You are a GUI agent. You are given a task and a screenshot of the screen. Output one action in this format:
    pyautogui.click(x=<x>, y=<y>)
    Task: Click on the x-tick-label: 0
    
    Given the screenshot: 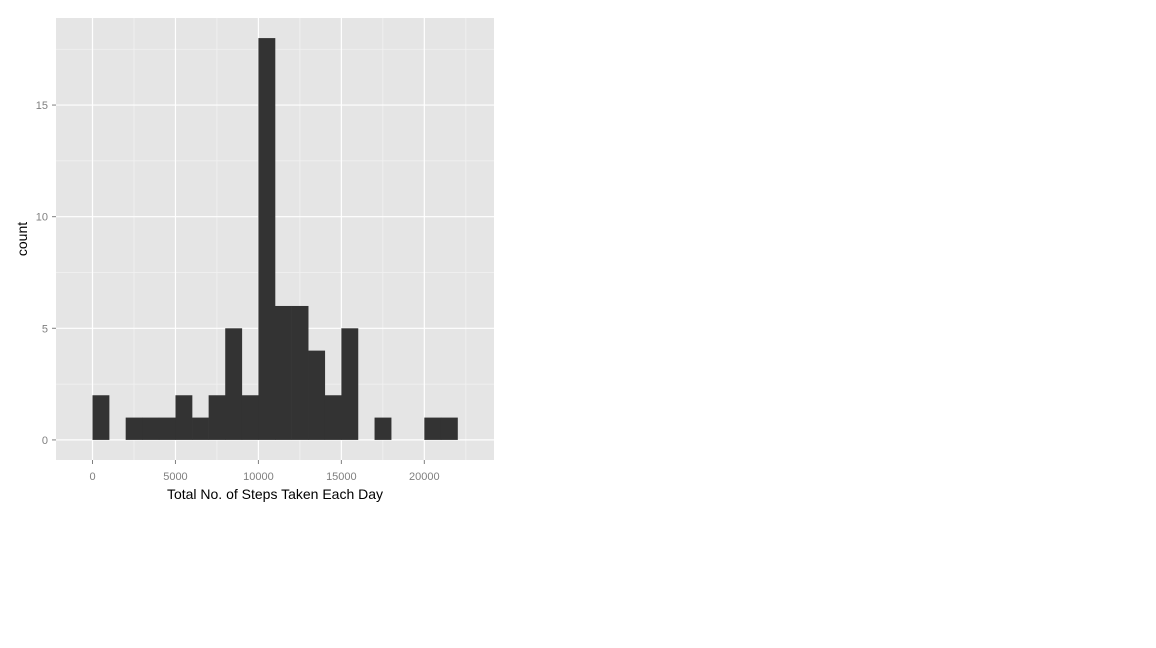 What is the action you would take?
    pyautogui.click(x=92, y=477)
    